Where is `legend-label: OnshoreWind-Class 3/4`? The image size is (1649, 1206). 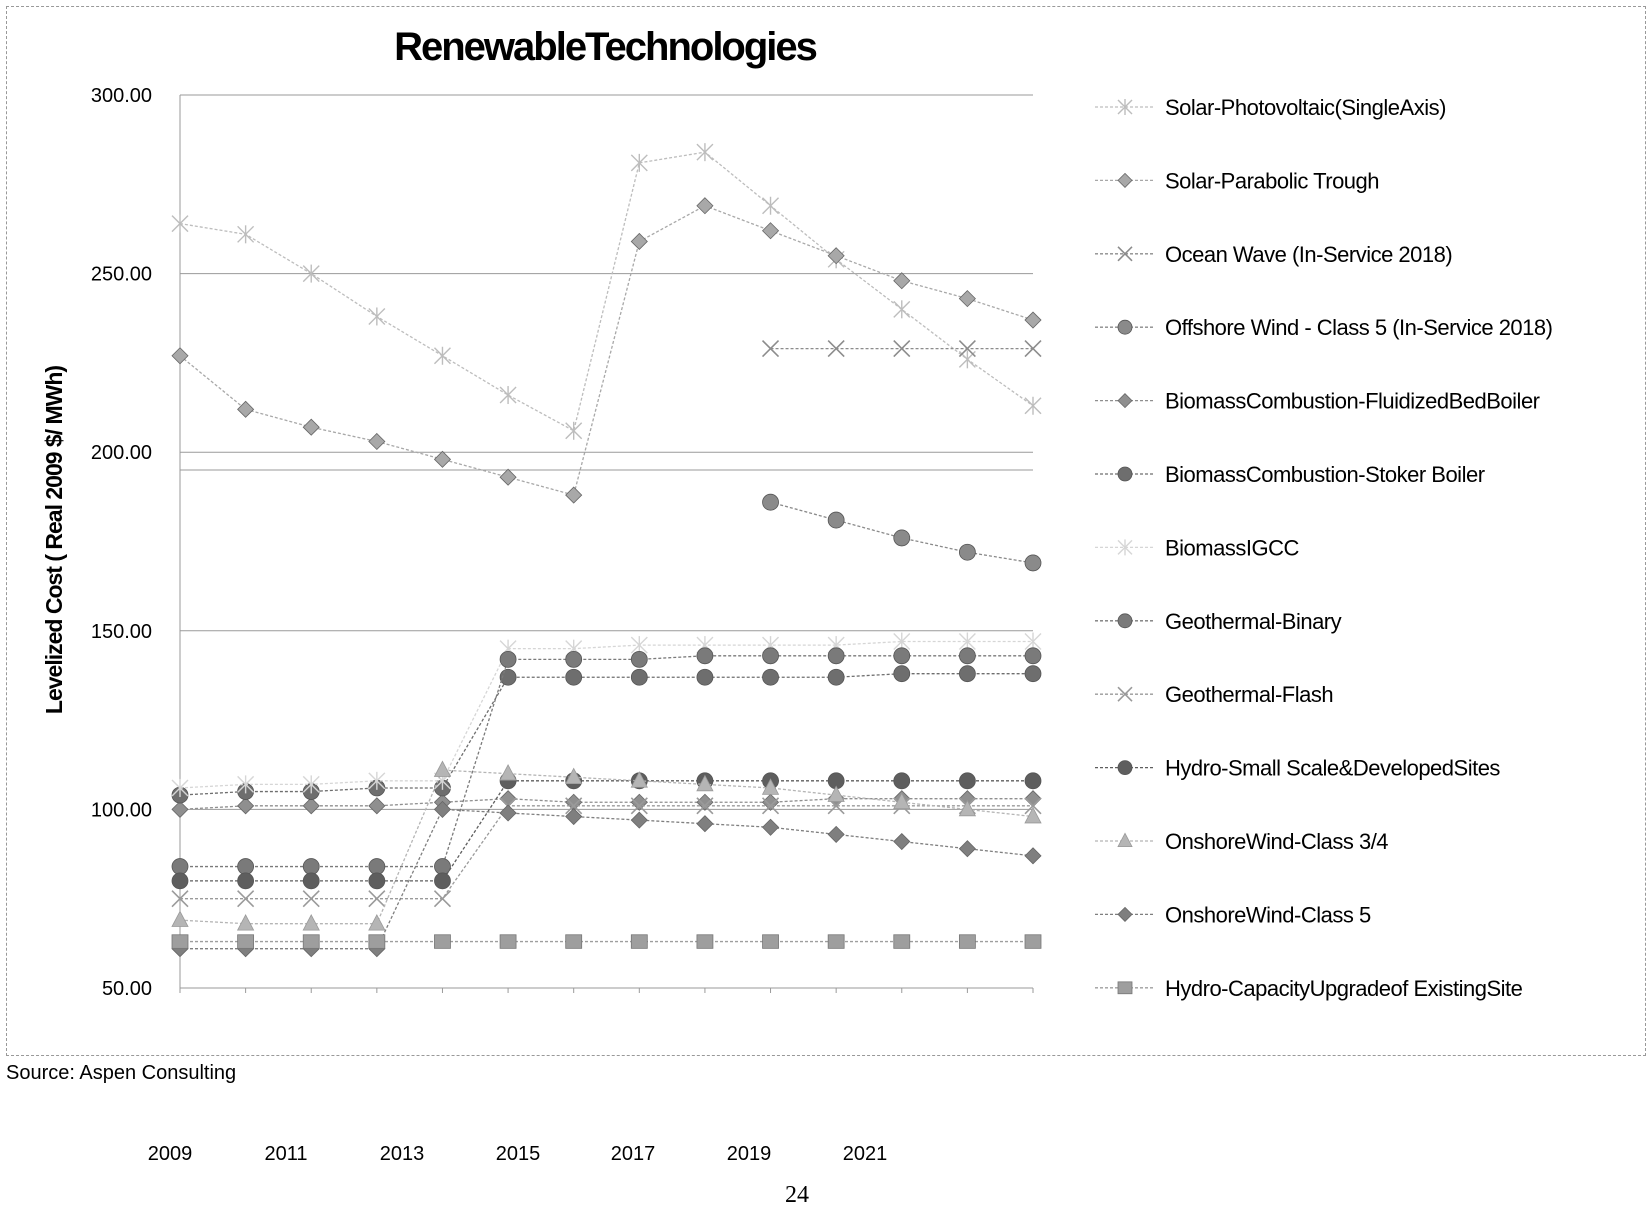 legend-label: OnshoreWind-Class 3/4 is located at coordinates (1276, 841).